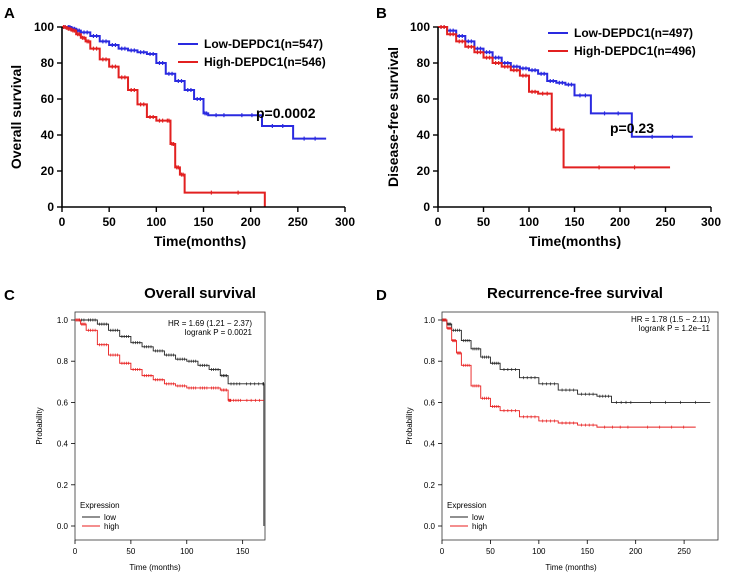 This screenshot has width=731, height=579. Describe the element at coordinates (575, 293) in the screenshot. I see `chart-title: Recurrence-free survival` at that location.